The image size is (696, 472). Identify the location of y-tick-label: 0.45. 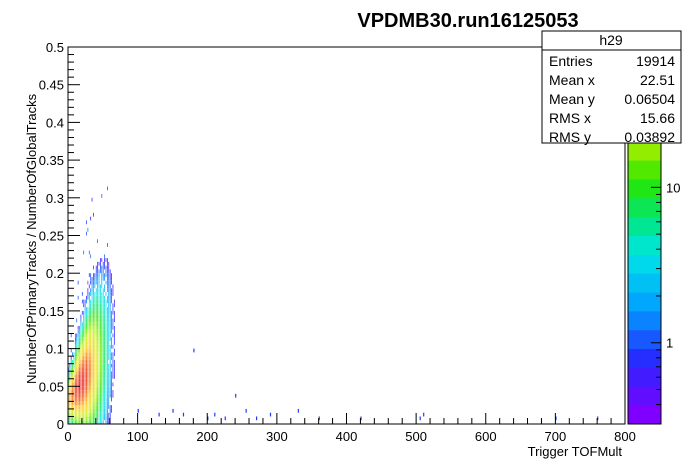
(51, 85).